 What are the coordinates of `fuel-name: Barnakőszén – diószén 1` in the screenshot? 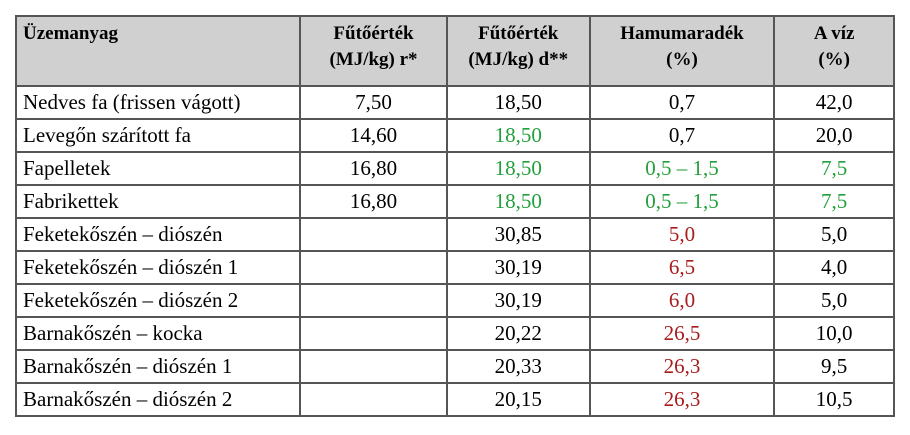 It's located at (158, 366).